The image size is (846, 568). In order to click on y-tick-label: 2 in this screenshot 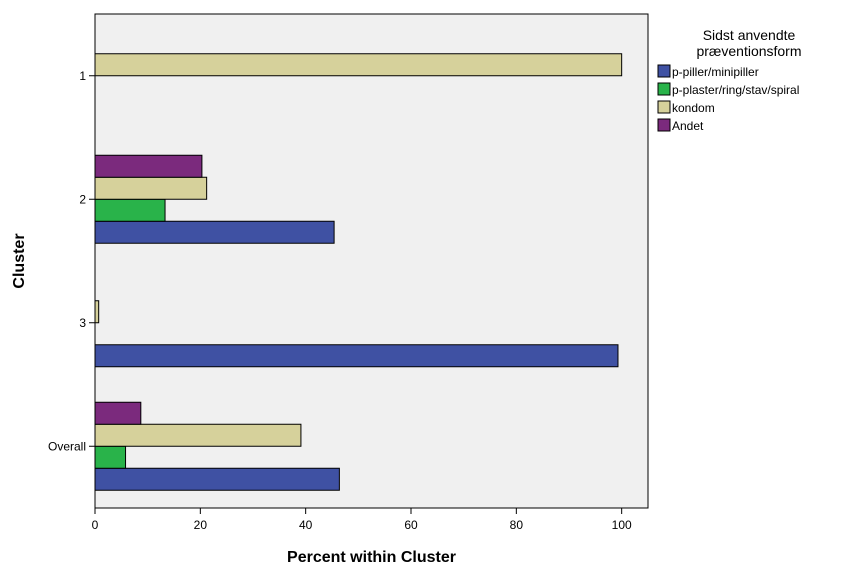, I will do `click(82, 199)`.